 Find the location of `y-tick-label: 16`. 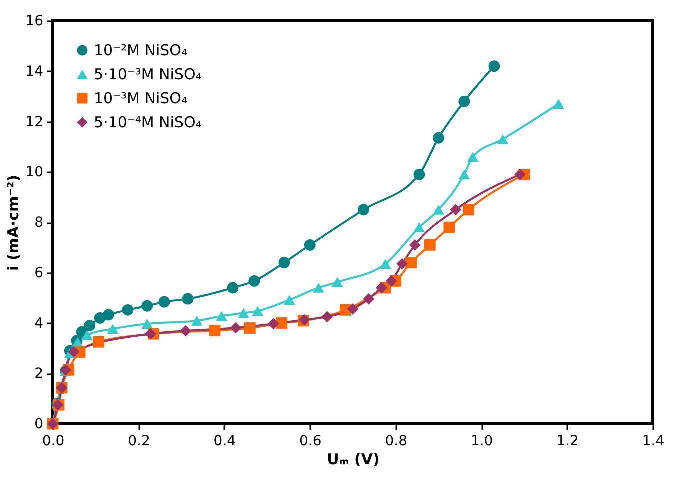

y-tick-label: 16 is located at coordinates (35, 22).